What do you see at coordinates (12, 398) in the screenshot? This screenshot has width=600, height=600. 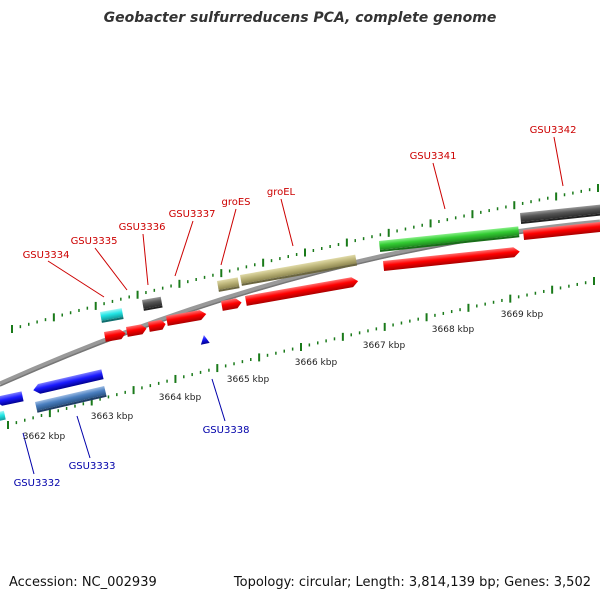 I see `gene-gsu3332` at bounding box center [12, 398].